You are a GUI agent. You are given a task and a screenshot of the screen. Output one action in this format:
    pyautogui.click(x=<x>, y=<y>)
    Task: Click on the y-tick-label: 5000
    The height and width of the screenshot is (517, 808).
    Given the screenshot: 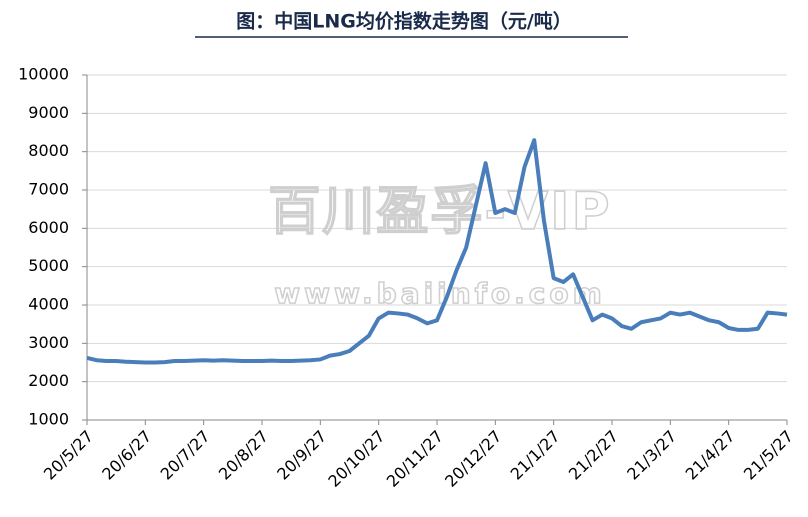 What is the action you would take?
    pyautogui.click(x=48, y=265)
    